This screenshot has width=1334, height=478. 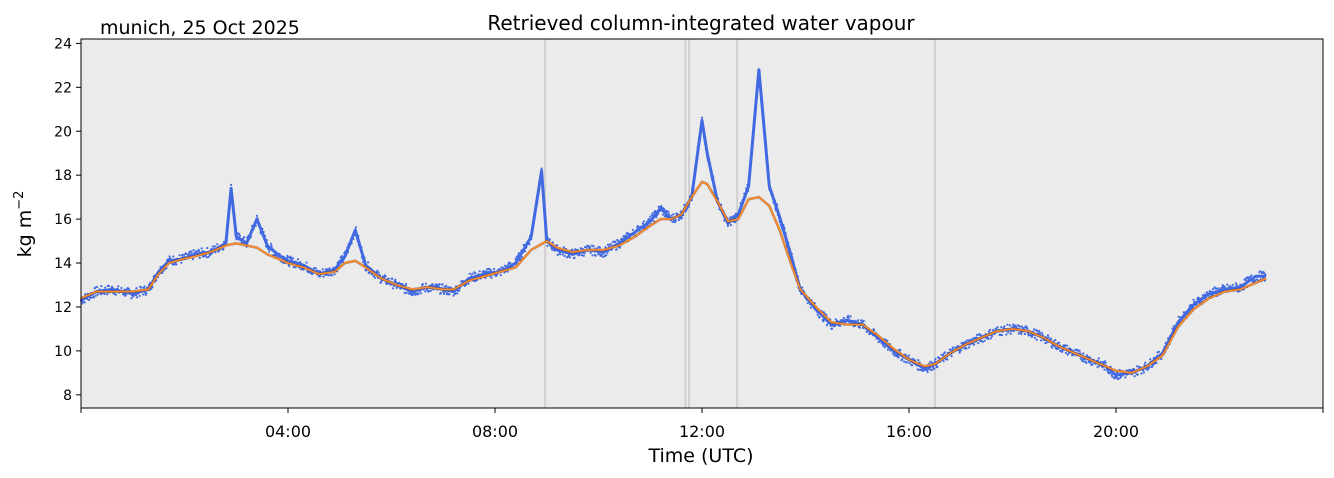 I want to click on y-tick-label: 8, so click(x=67, y=396).